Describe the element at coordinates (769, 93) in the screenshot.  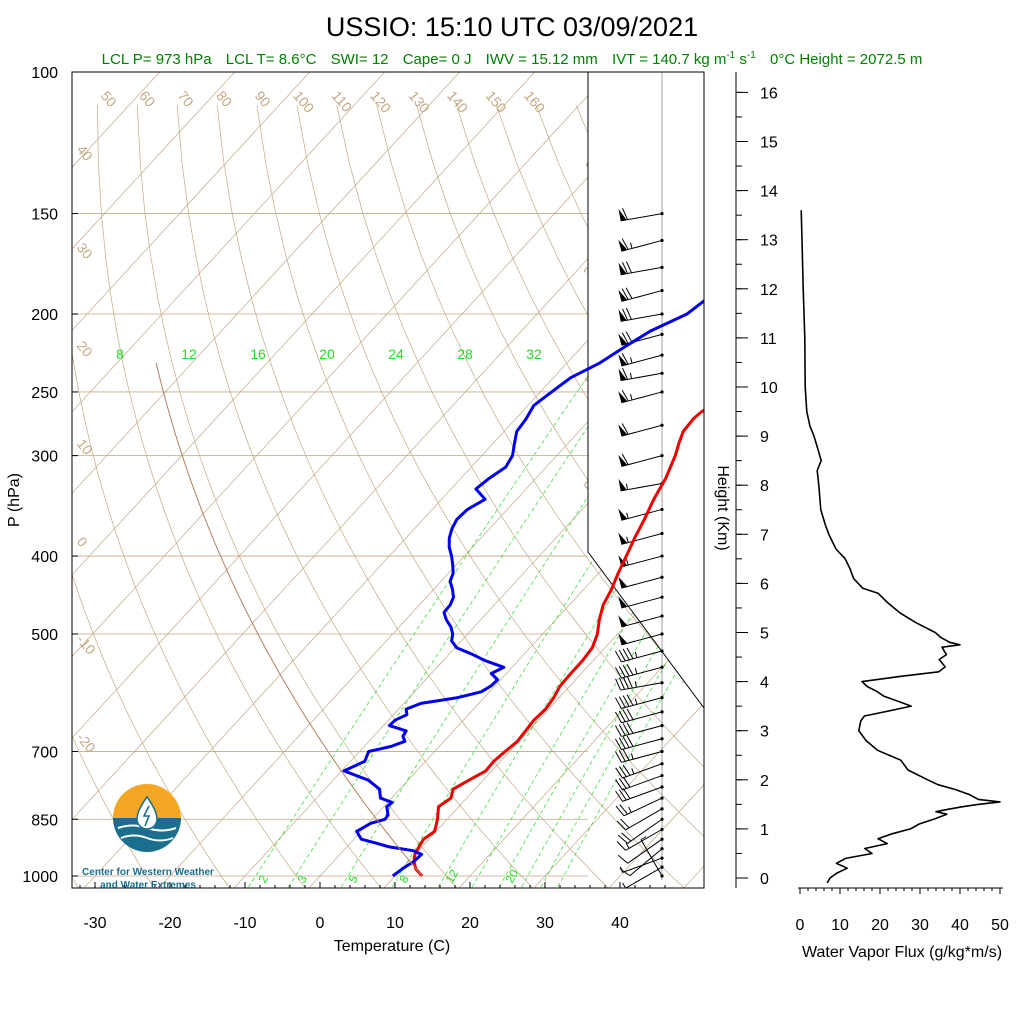
I see `height-axis-tick-label: 16` at that location.